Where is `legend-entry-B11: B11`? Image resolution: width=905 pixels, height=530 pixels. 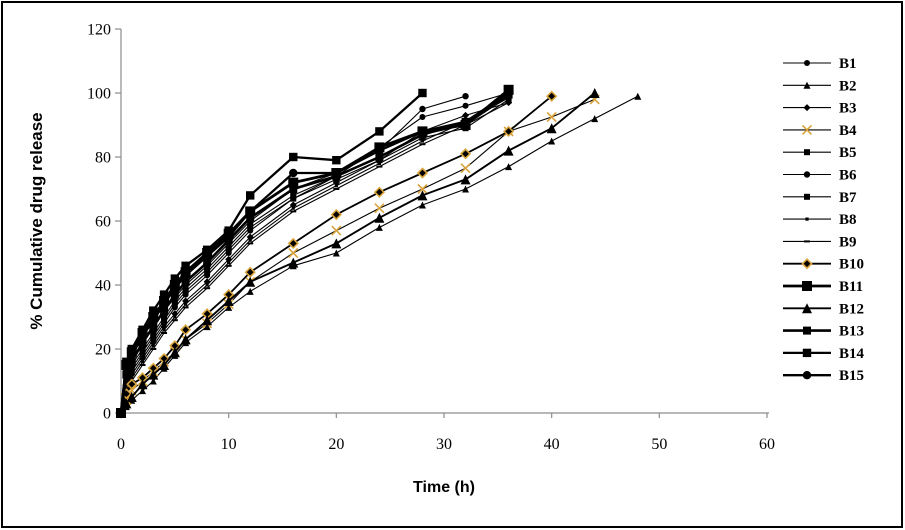
legend-entry-B11: B11 is located at coordinates (823, 287).